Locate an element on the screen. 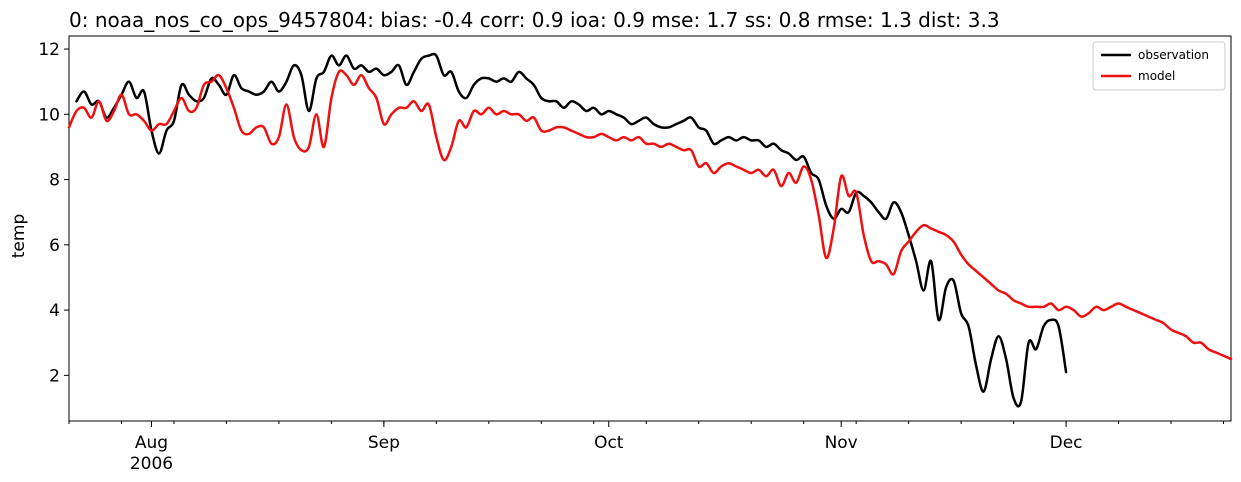 This screenshot has width=1241, height=482. y-tick-label: 12 is located at coordinates (49, 50).